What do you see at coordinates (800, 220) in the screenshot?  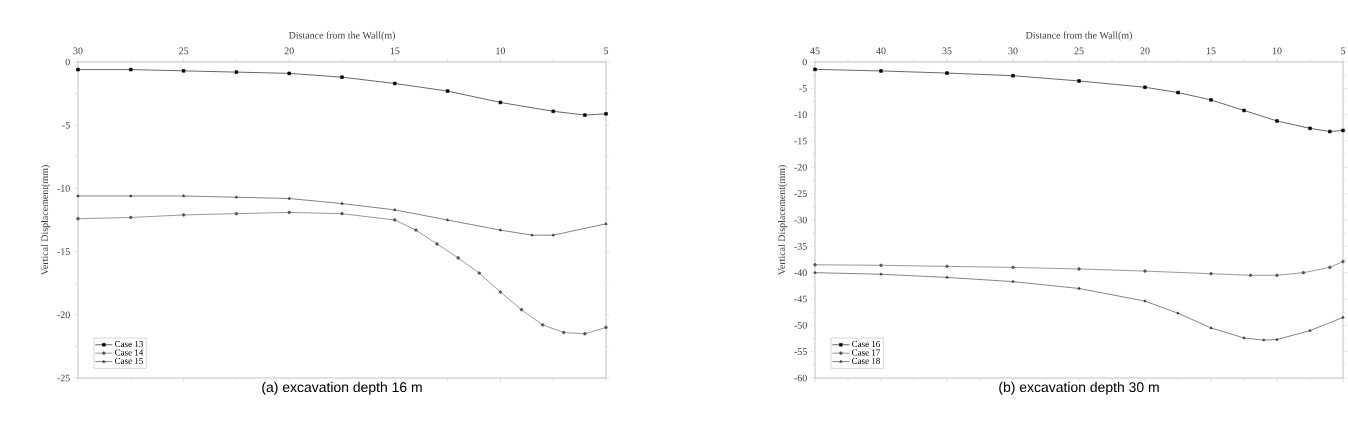 I see `y-tick-label: -30` at bounding box center [800, 220].